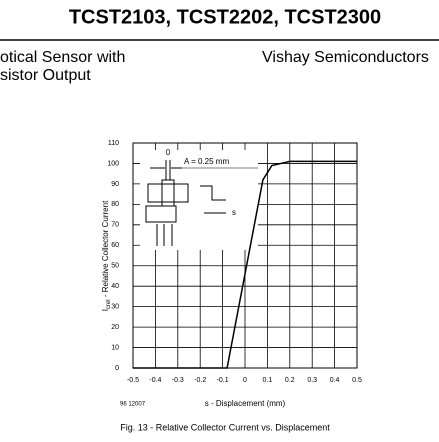  Describe the element at coordinates (117, 368) in the screenshot. I see `y-tick-label: 0` at that location.